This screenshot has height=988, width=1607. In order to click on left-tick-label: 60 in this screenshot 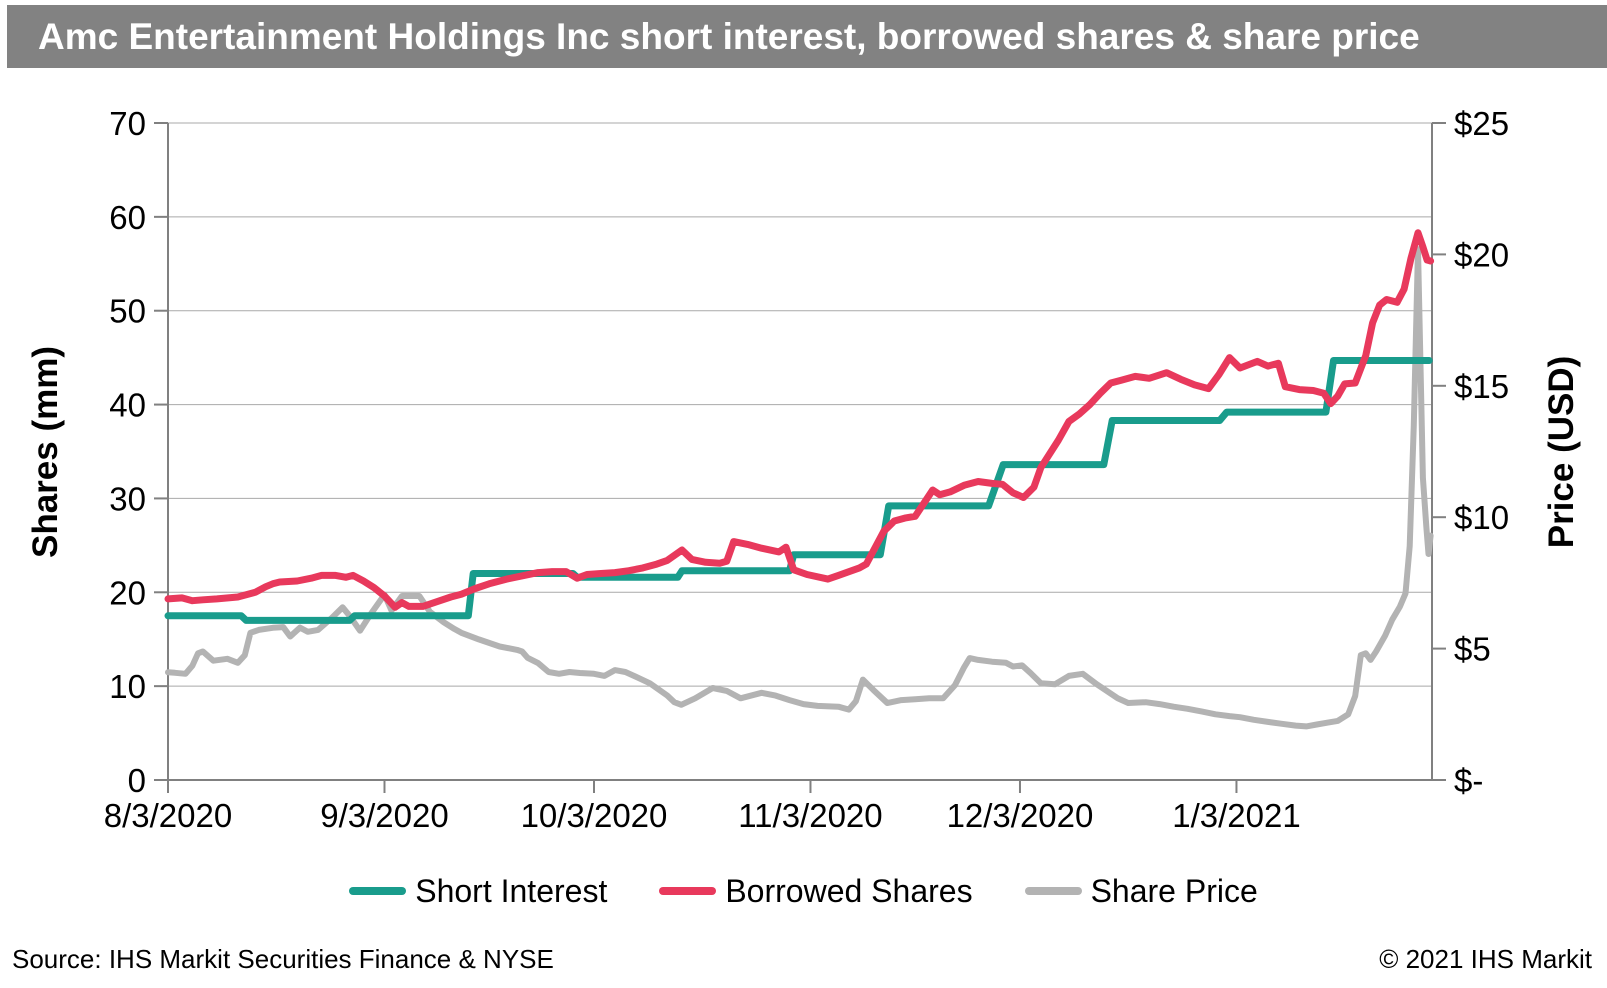, I will do `click(127, 217)`.